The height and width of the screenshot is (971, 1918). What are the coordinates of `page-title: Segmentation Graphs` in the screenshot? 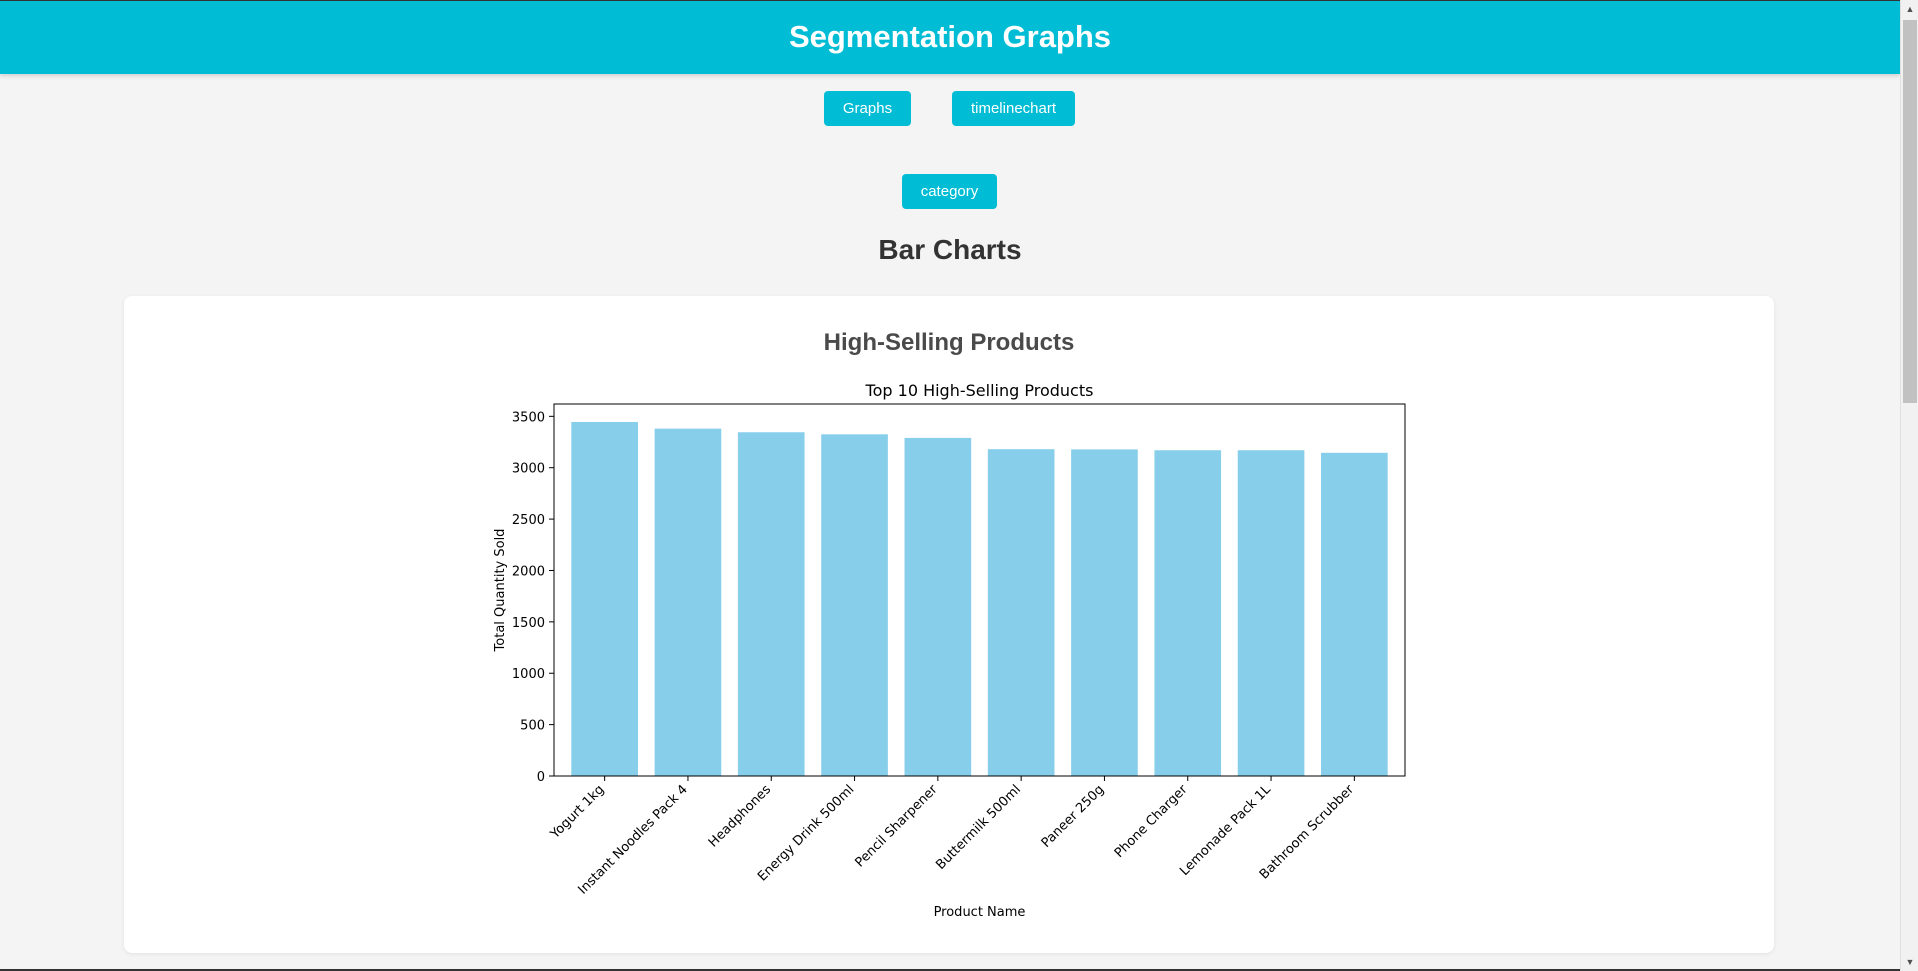 It's located at (950, 36).